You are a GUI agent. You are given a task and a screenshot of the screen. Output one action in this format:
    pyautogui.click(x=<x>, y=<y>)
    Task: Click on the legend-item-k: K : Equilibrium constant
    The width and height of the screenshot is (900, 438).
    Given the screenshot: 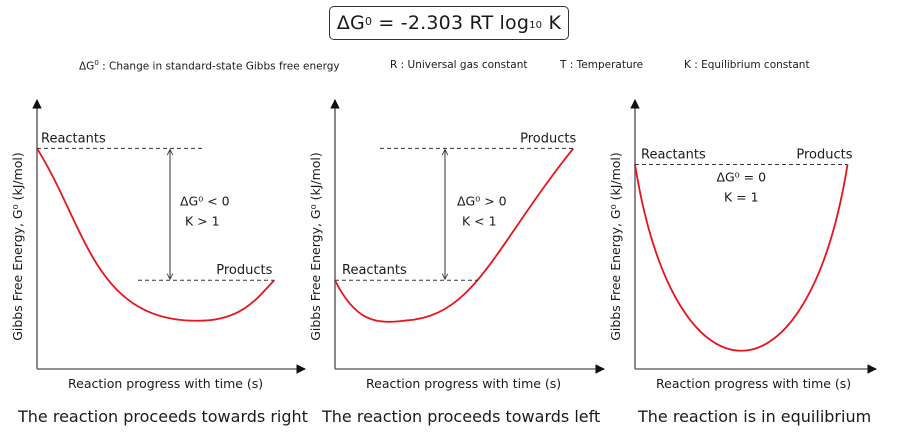 What is the action you would take?
    pyautogui.click(x=747, y=65)
    